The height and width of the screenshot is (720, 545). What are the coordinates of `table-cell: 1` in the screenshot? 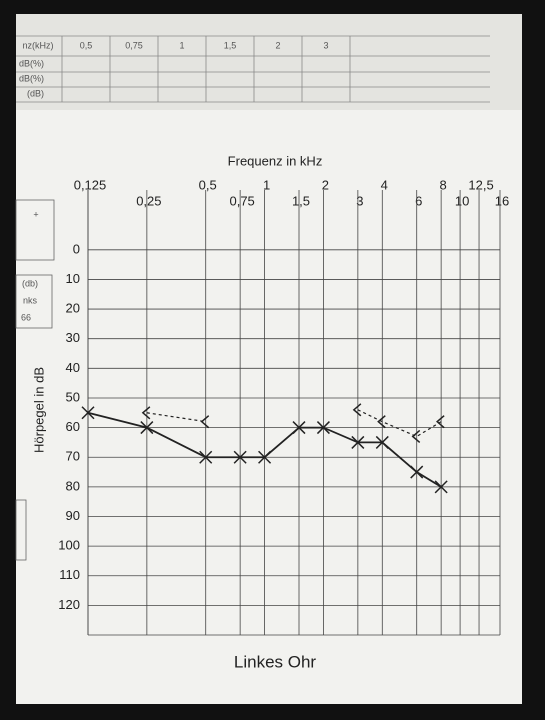 It's located at (181, 45).